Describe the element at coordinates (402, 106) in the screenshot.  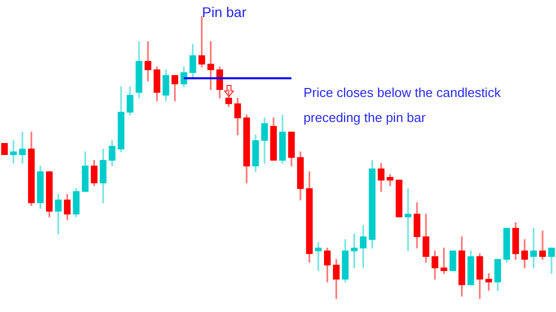
I see `ref-line-label: Price closes below the candlestick preceding the pin bar` at that location.